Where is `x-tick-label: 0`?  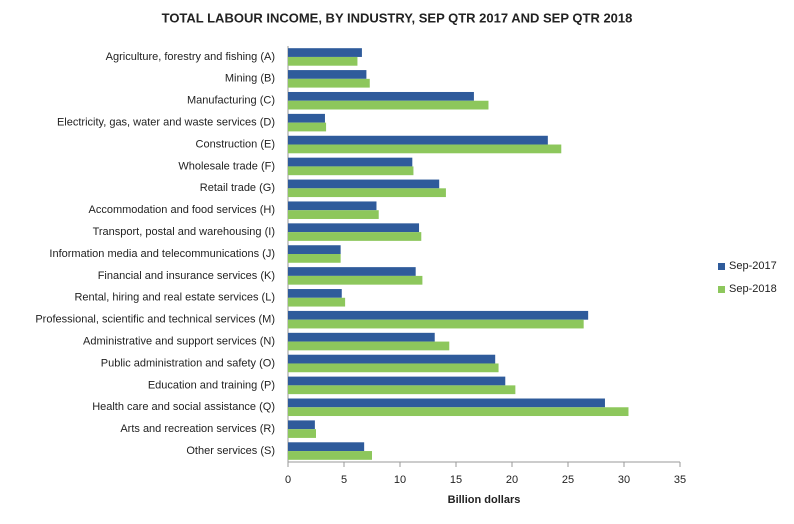
x-tick-label: 0 is located at coordinates (288, 480).